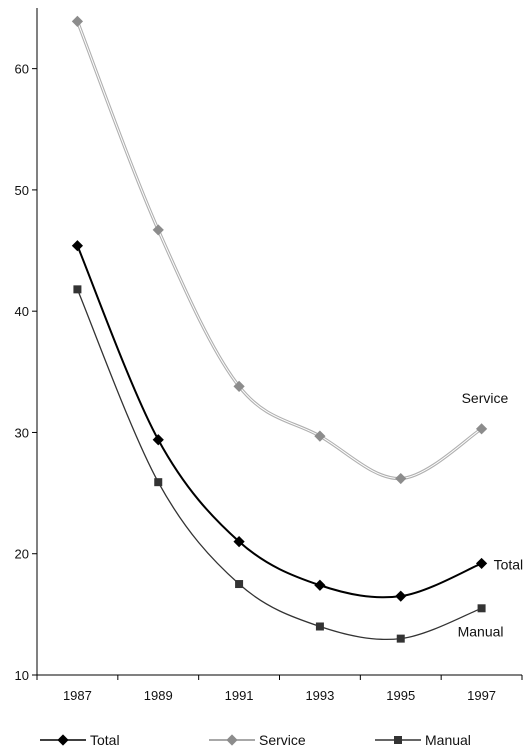 The image size is (528, 751). I want to click on x-tick-label: 1997, so click(481, 695).